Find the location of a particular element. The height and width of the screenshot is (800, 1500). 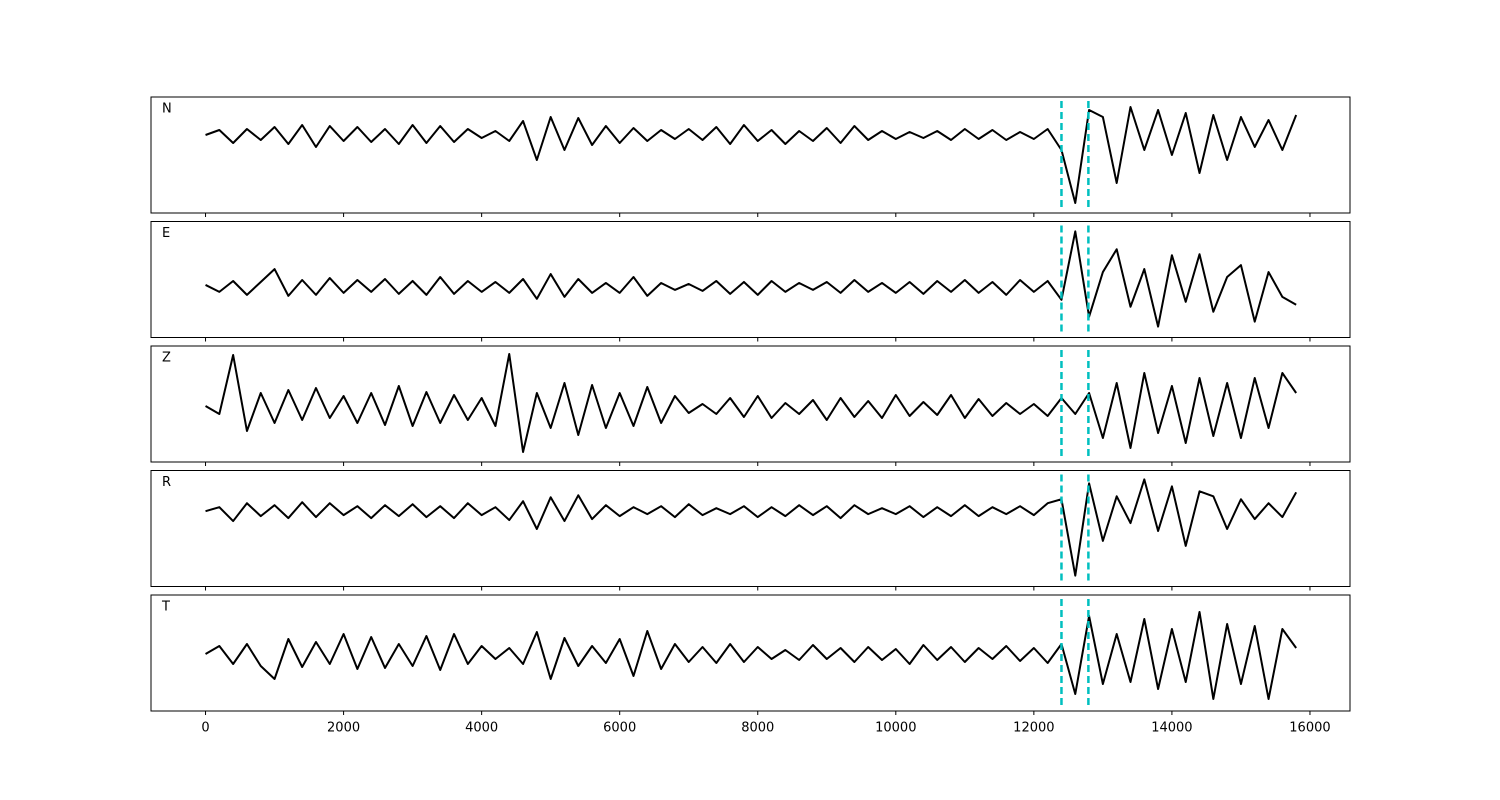

panel-label: N is located at coordinates (167, 109).